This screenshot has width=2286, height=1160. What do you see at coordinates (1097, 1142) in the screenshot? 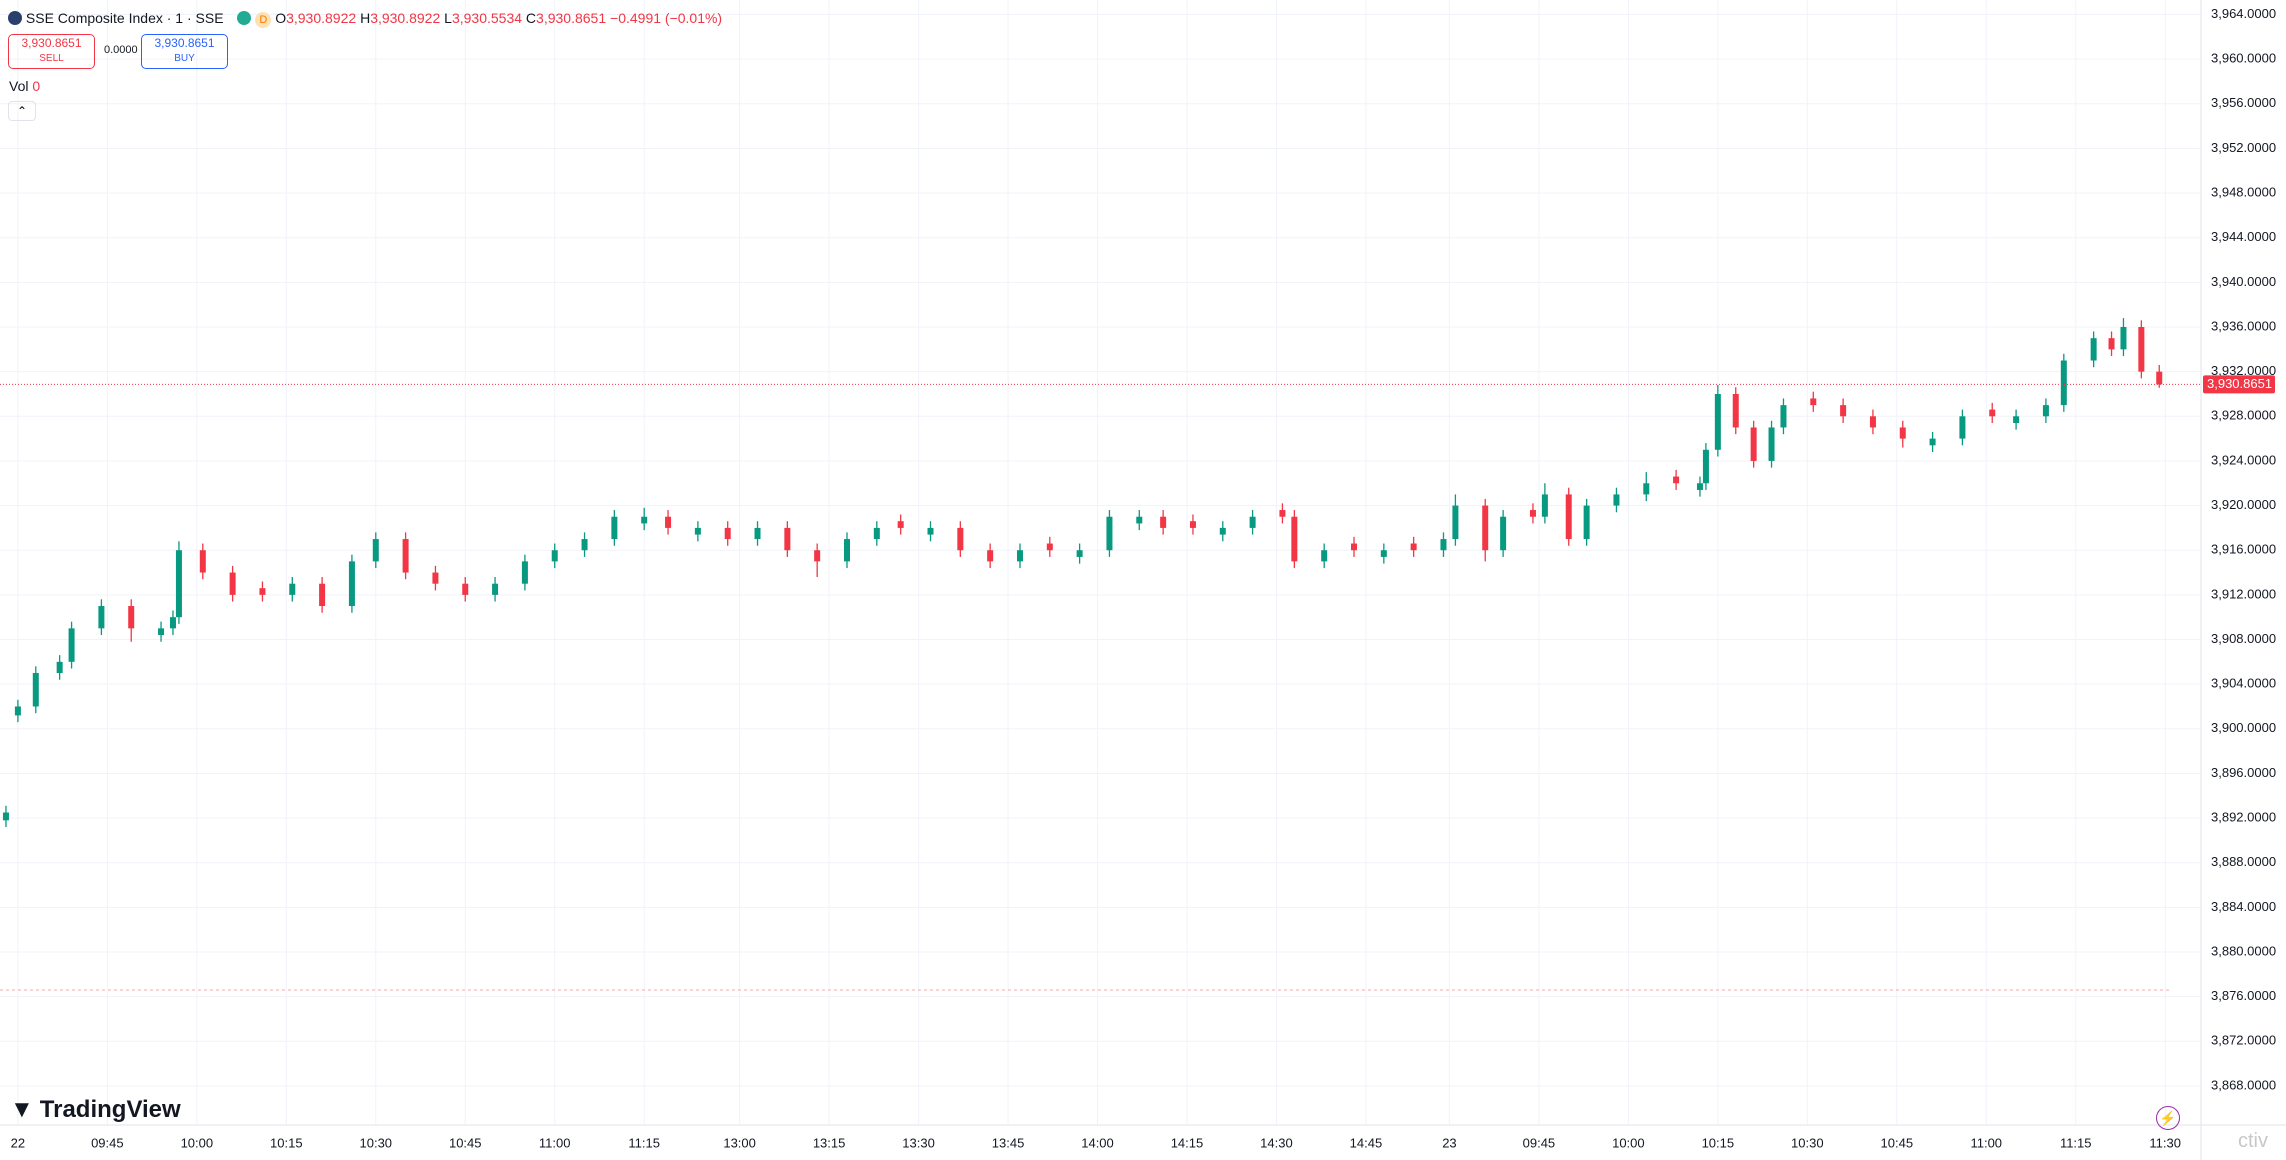
I see `x-tick-label: 14:00` at bounding box center [1097, 1142].